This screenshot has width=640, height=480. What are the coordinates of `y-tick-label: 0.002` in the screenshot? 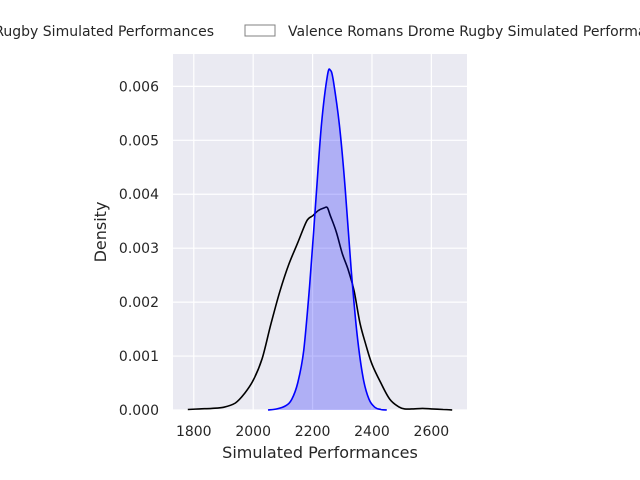 It's located at (139, 303).